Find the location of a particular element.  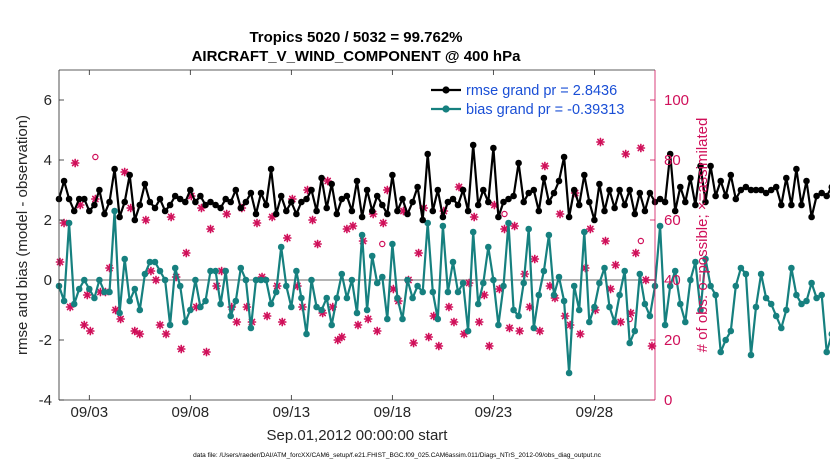

x-tick-label: 09/13 is located at coordinates (292, 412).